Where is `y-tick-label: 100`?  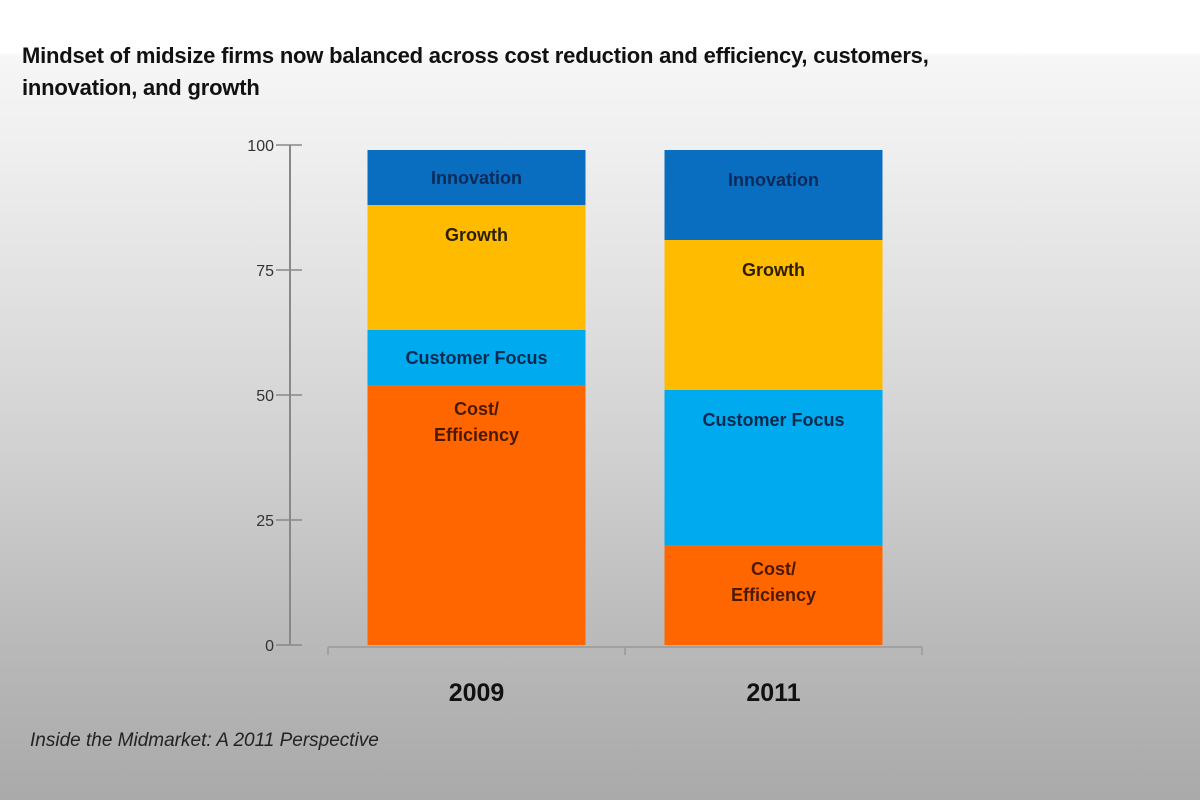
y-tick-label: 100 is located at coordinates (260, 146).